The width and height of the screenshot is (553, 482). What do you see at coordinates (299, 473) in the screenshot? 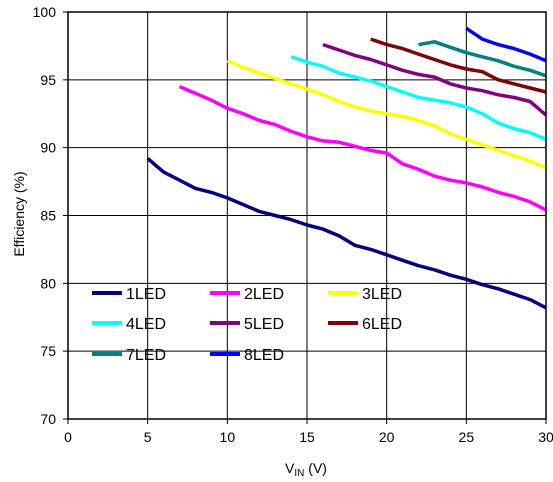
I see `x-axis-title-subscript: IN` at bounding box center [299, 473].